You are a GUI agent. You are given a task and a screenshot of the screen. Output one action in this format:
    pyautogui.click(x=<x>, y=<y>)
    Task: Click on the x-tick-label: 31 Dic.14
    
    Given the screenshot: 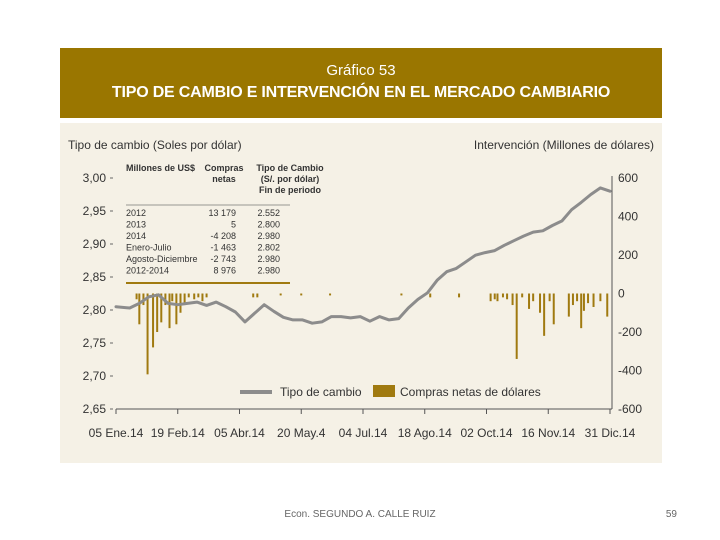 What is the action you would take?
    pyautogui.click(x=610, y=433)
    